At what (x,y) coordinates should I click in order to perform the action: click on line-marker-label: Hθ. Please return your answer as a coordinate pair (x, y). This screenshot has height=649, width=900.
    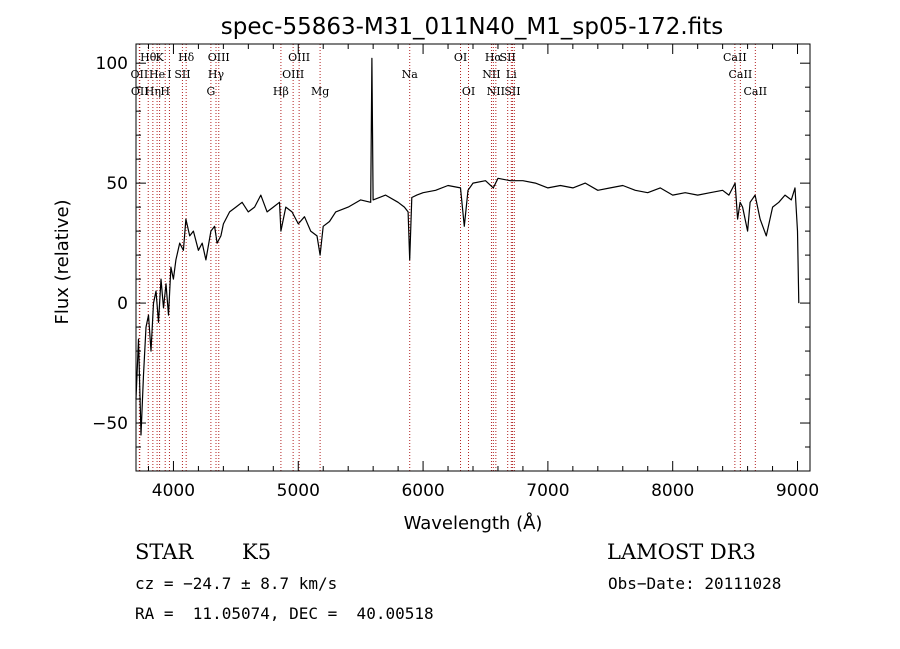
    Looking at the image, I should click on (148, 57).